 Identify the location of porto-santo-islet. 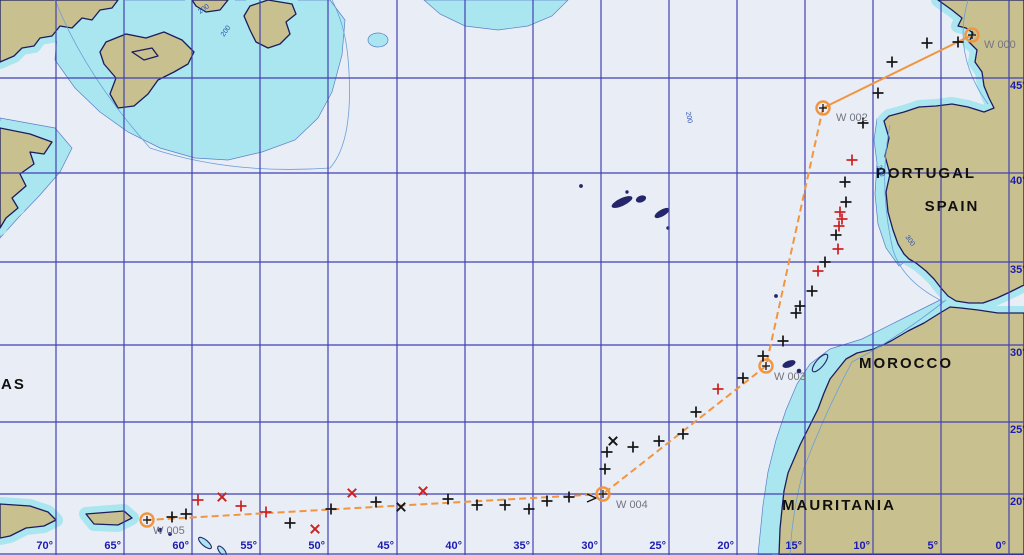
(799, 371).